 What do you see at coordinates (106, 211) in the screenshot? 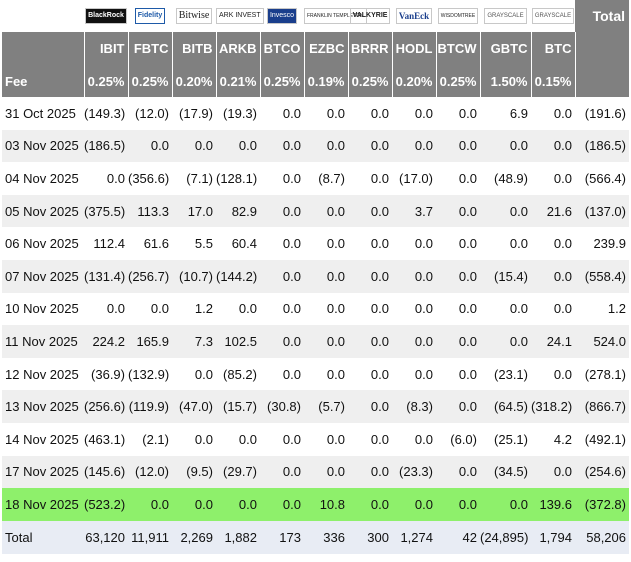
I see `flow-cell: (375.5)` at bounding box center [106, 211].